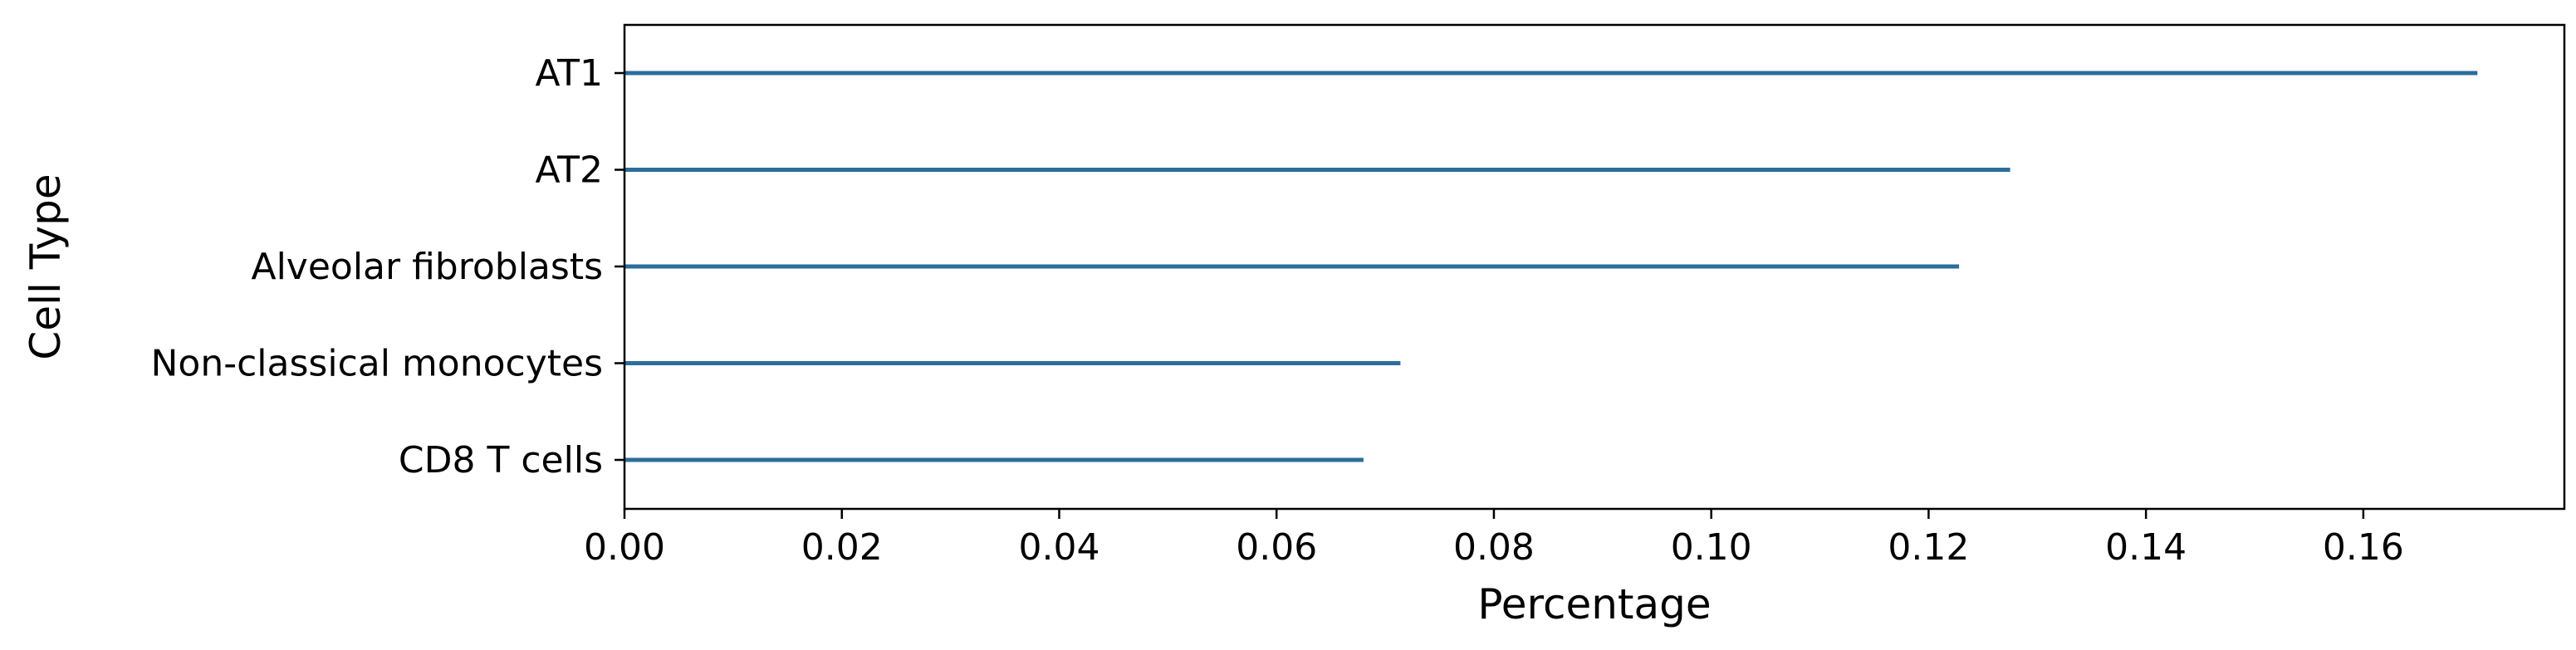 This screenshot has height=650, width=2576. Describe the element at coordinates (2146, 547) in the screenshot. I see `x-tick-label: 0.14` at that location.